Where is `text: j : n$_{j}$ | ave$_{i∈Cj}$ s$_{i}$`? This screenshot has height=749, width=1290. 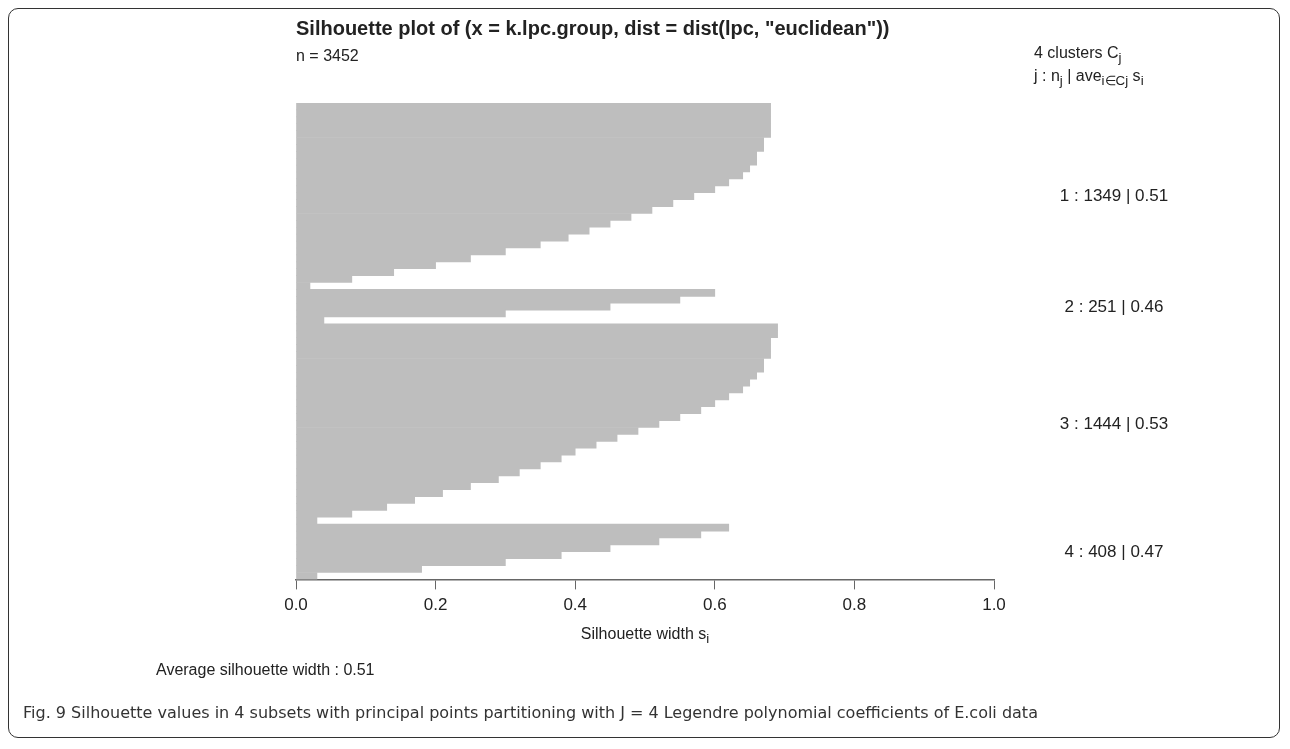
text: j : n$_{j}$ | ave$_{i∈Cj}$ s$_{i}$ is located at coordinates (1089, 78).